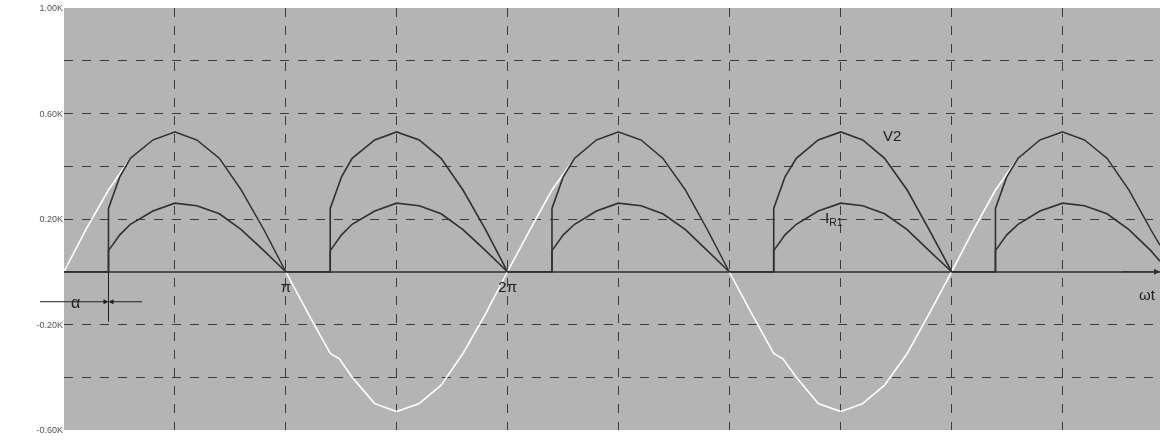 This screenshot has width=1161, height=440. I want to click on series-label: V2, so click(892, 135).